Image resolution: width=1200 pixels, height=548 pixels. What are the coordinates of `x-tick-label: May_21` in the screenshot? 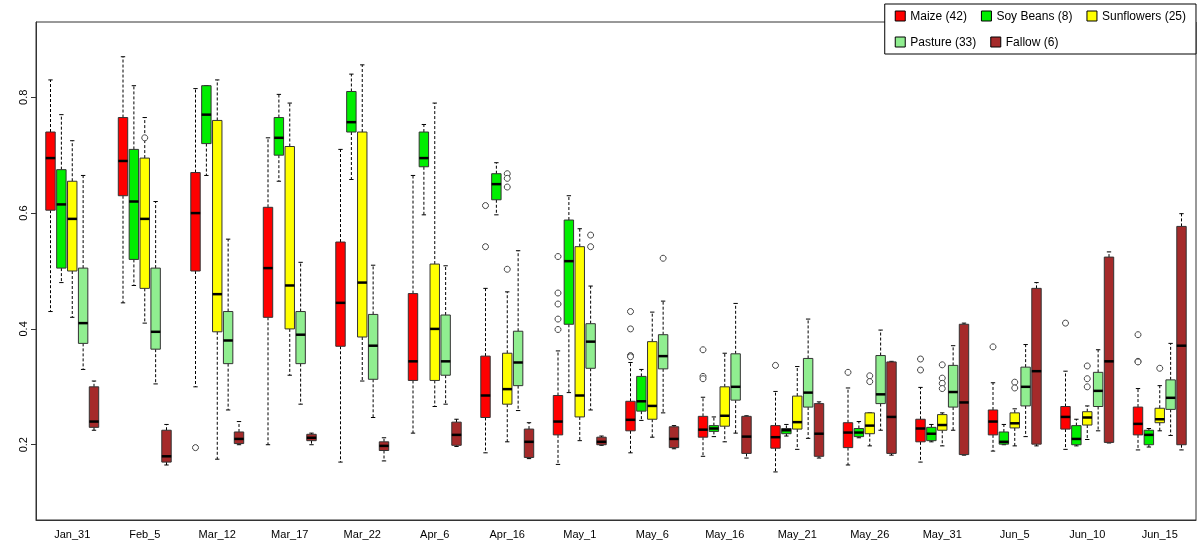 It's located at (797, 533).